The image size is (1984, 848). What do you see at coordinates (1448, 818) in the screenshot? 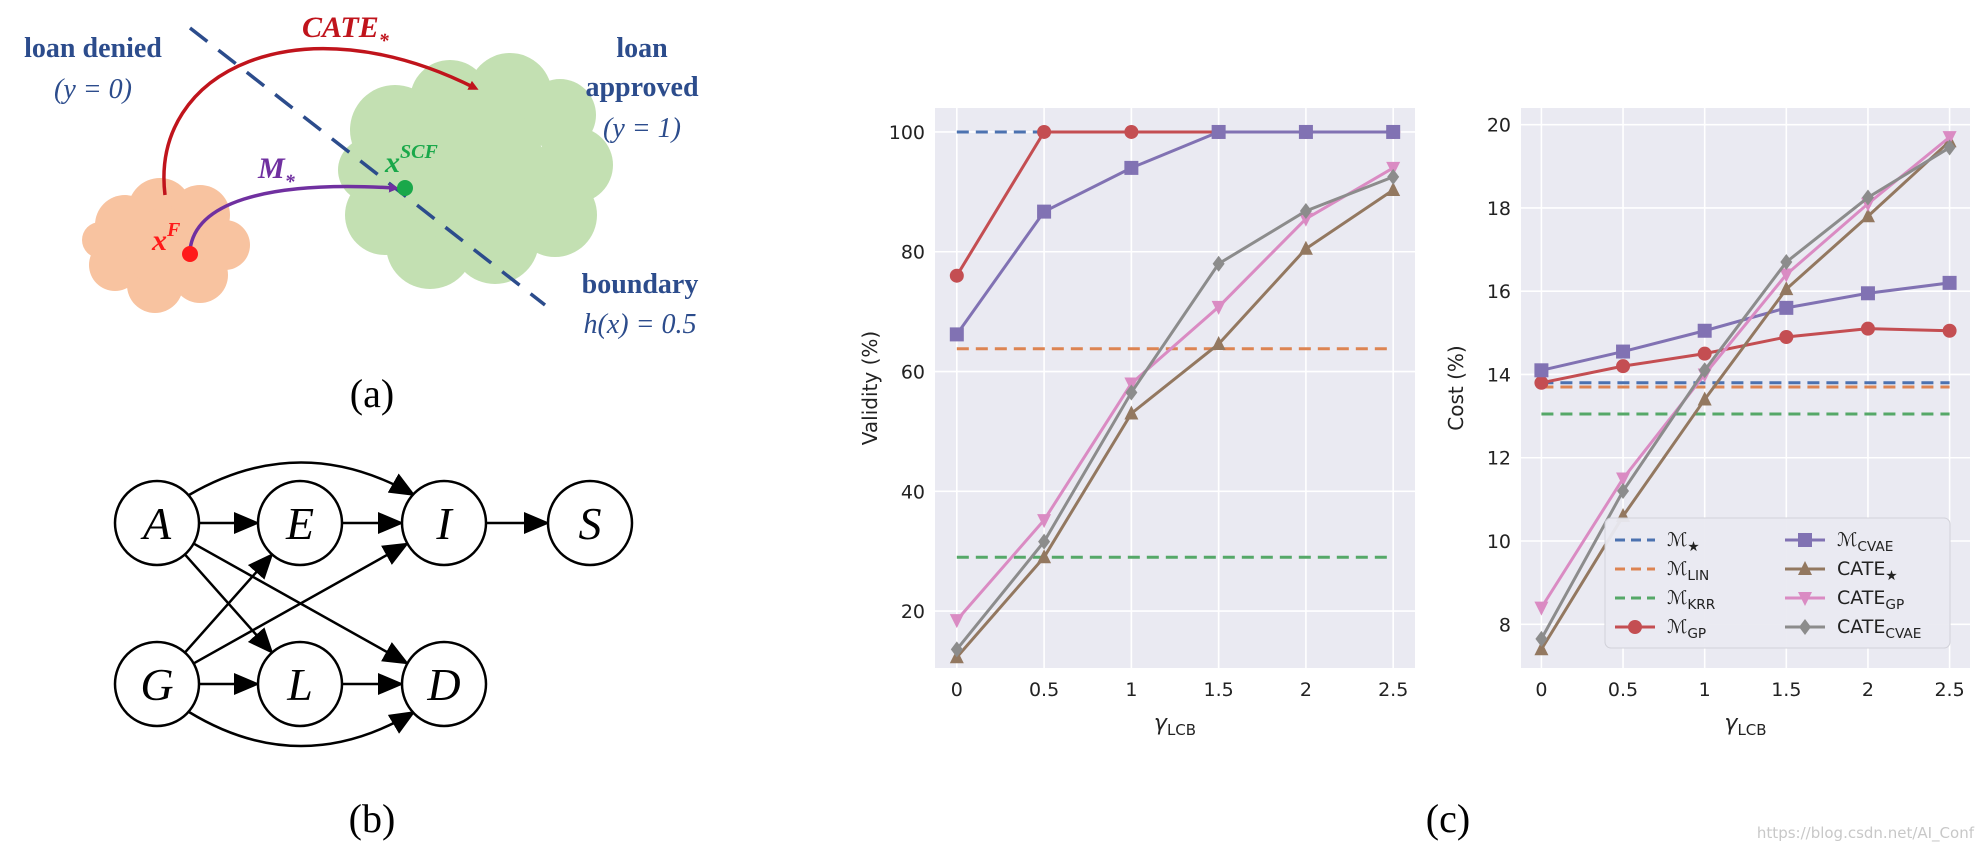
I see `caption-c: (c)` at bounding box center [1448, 818].